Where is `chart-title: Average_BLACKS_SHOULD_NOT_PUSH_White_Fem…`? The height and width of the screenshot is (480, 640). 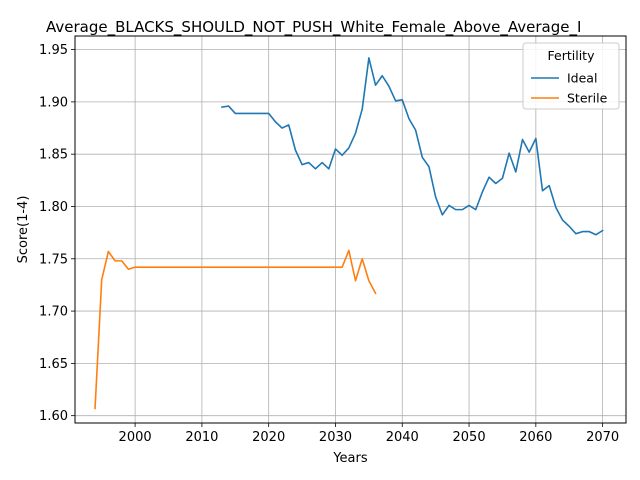
chart-title: Average_BLACKS_SHOULD_NOT_PUSH_White_Fem… is located at coordinates (313, 27).